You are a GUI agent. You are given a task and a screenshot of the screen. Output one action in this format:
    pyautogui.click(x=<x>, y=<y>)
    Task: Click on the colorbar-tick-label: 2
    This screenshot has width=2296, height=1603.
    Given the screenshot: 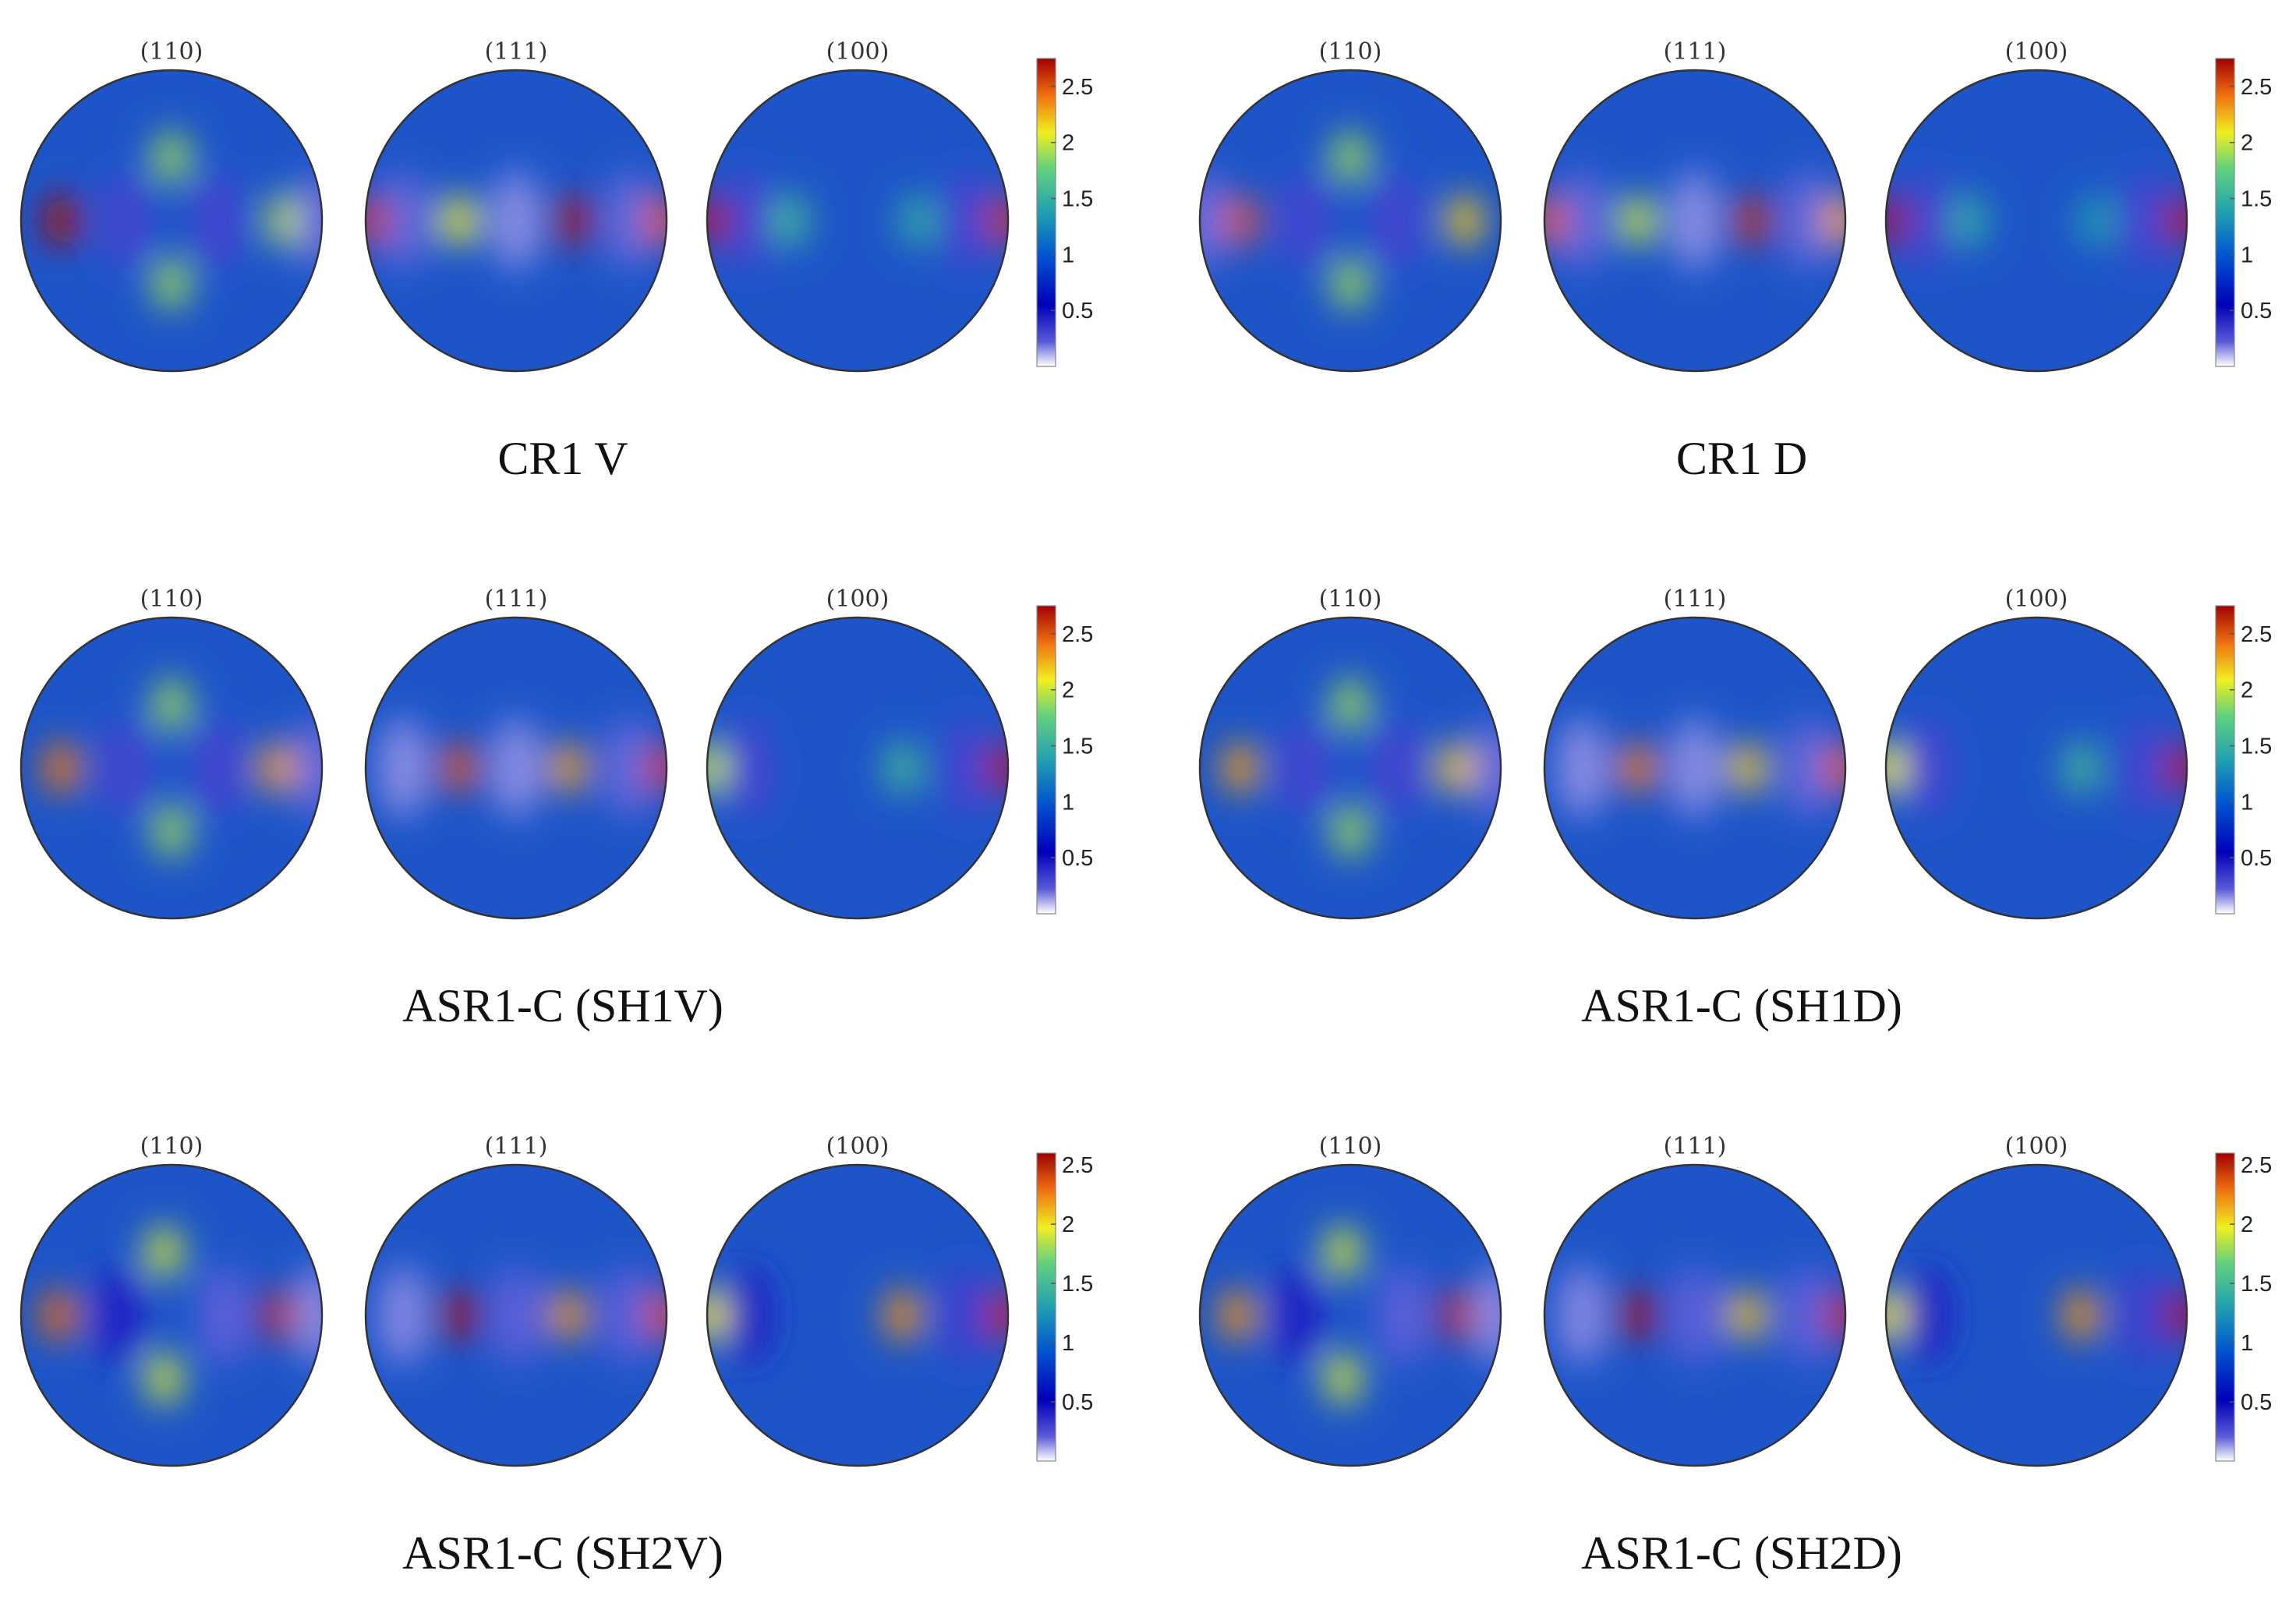 What is the action you would take?
    pyautogui.click(x=2247, y=143)
    